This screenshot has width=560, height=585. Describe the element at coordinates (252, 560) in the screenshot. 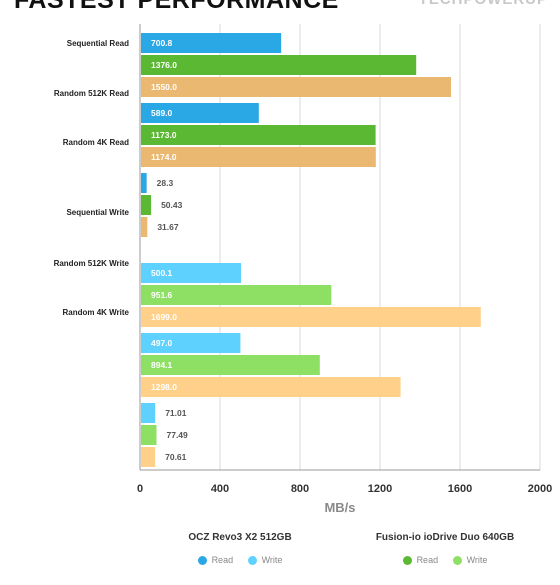

I see `ocz-write-swatch` at that location.